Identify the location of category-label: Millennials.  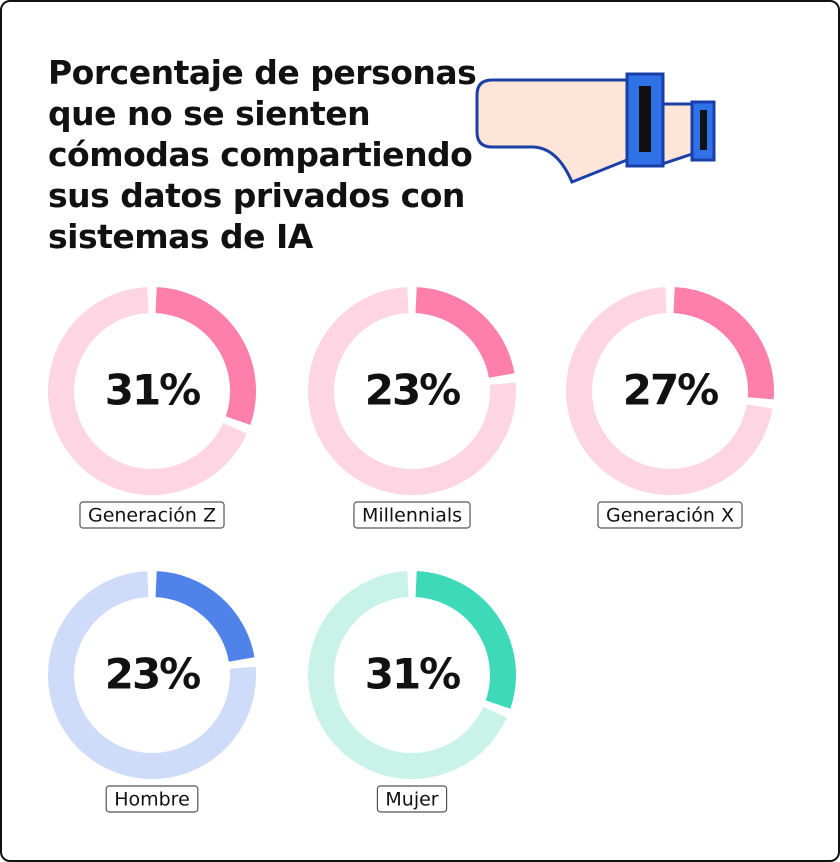
(412, 516).